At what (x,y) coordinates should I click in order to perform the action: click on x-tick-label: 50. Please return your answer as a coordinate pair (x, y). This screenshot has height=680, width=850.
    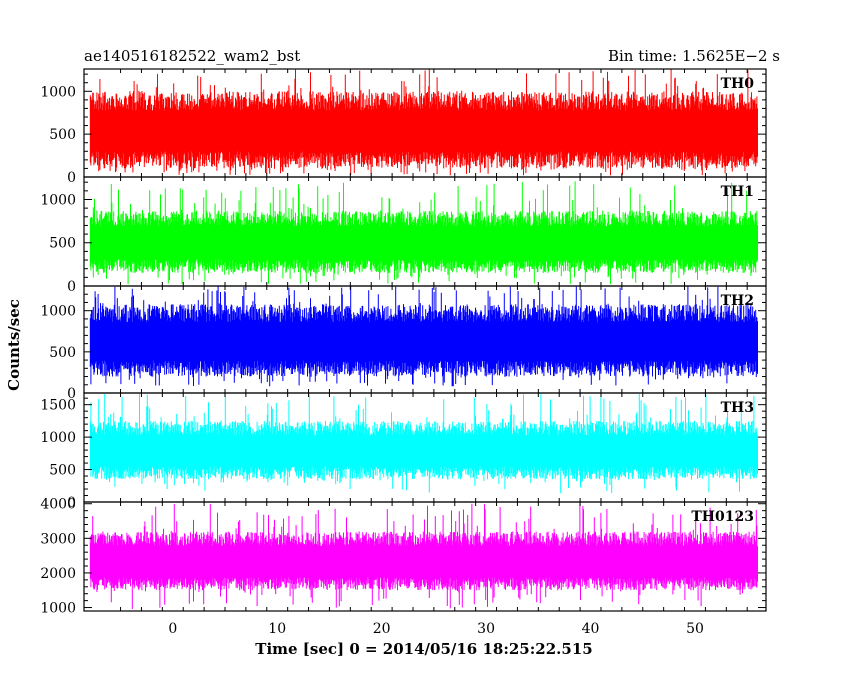
    Looking at the image, I should click on (695, 629).